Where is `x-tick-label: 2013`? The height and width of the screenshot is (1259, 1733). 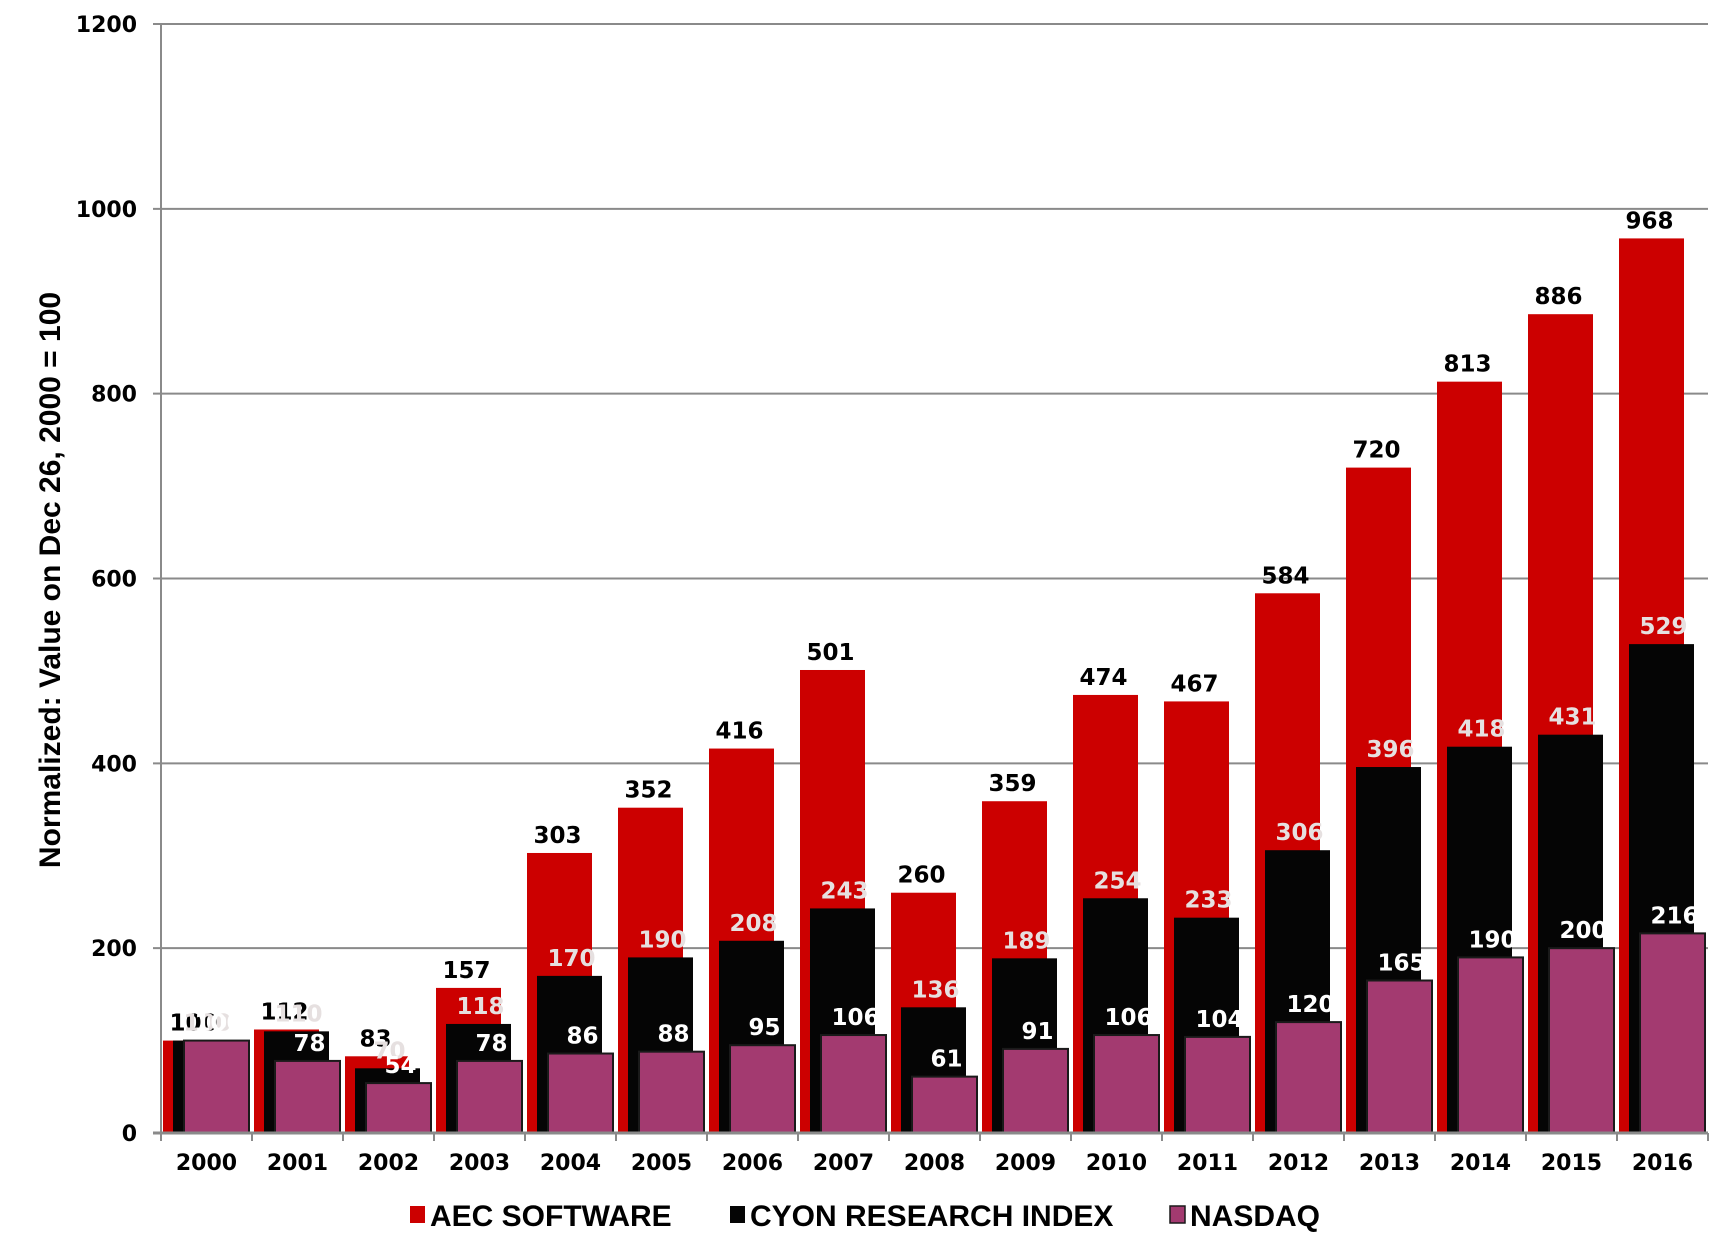 x-tick-label: 2013 is located at coordinates (1389, 1163).